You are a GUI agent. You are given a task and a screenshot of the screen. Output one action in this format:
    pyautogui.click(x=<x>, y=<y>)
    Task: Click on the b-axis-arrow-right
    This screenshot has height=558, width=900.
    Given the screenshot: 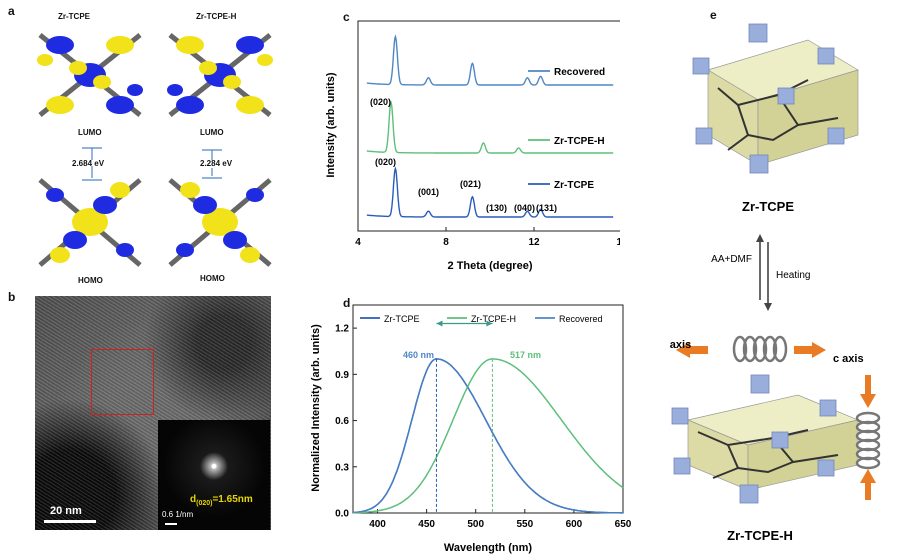 What is the action you would take?
    pyautogui.click(x=810, y=350)
    